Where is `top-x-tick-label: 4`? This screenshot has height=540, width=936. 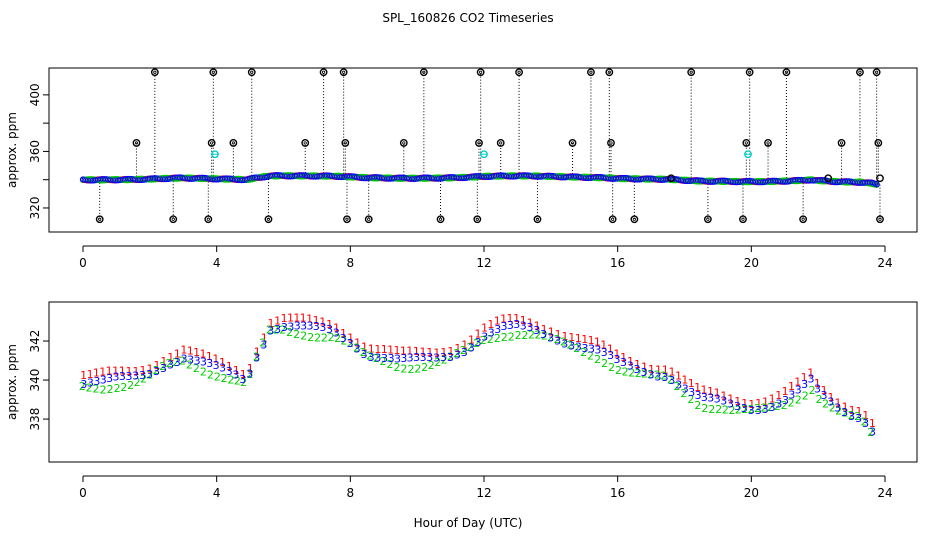
top-x-tick-label: 4 is located at coordinates (217, 263).